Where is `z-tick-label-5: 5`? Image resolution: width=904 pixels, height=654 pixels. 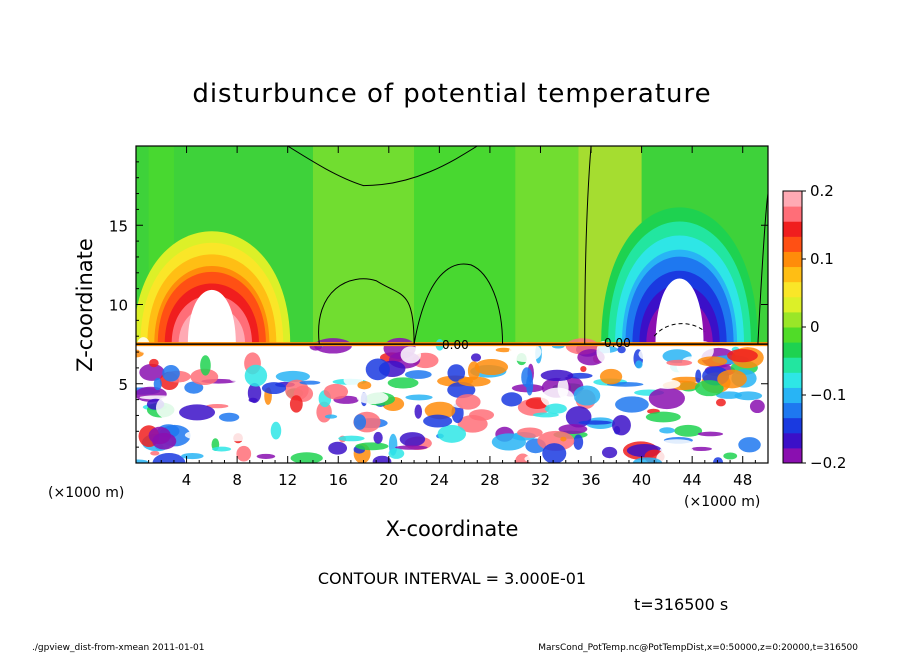 z-tick-label-5: 5 is located at coordinates (123, 385).